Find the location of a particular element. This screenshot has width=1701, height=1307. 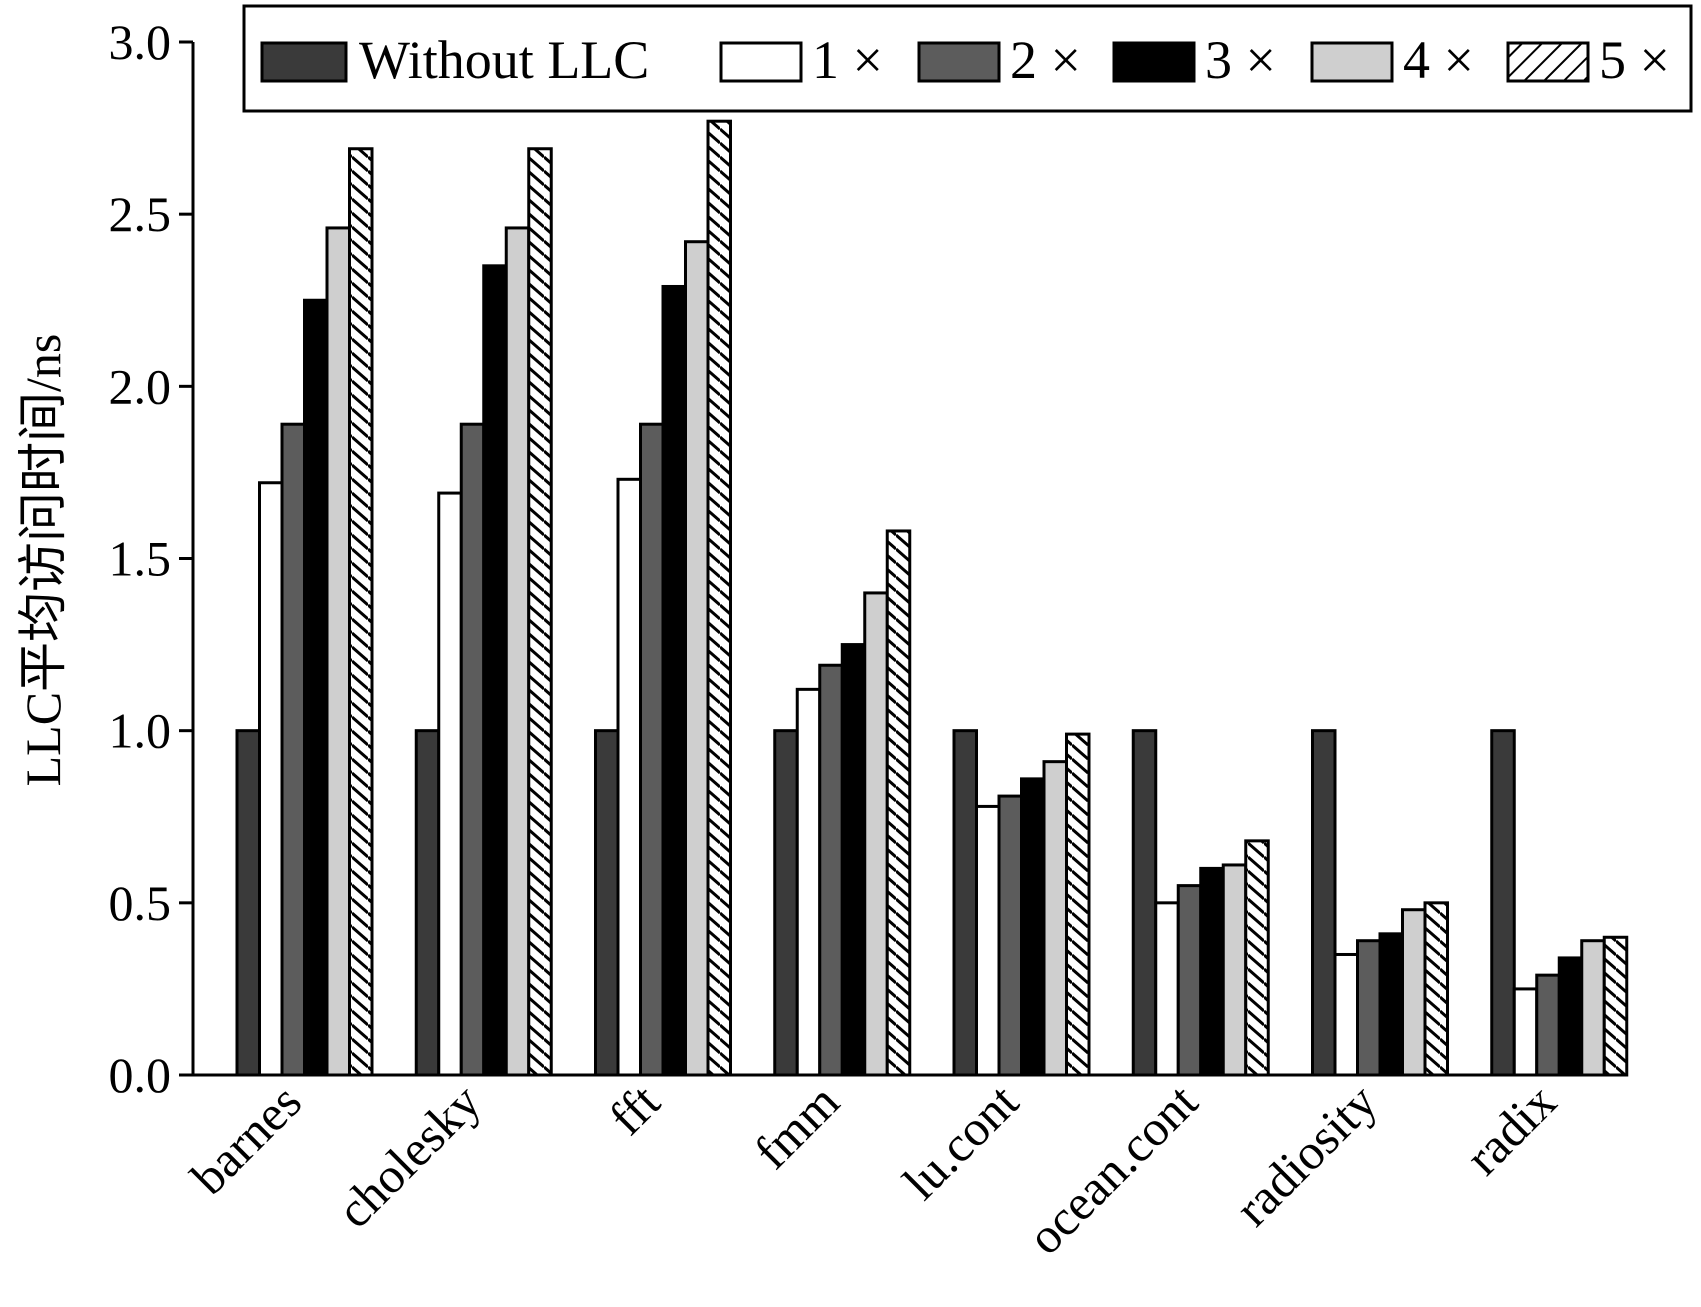

x-category-label: fft is located at coordinates (634, 1109).